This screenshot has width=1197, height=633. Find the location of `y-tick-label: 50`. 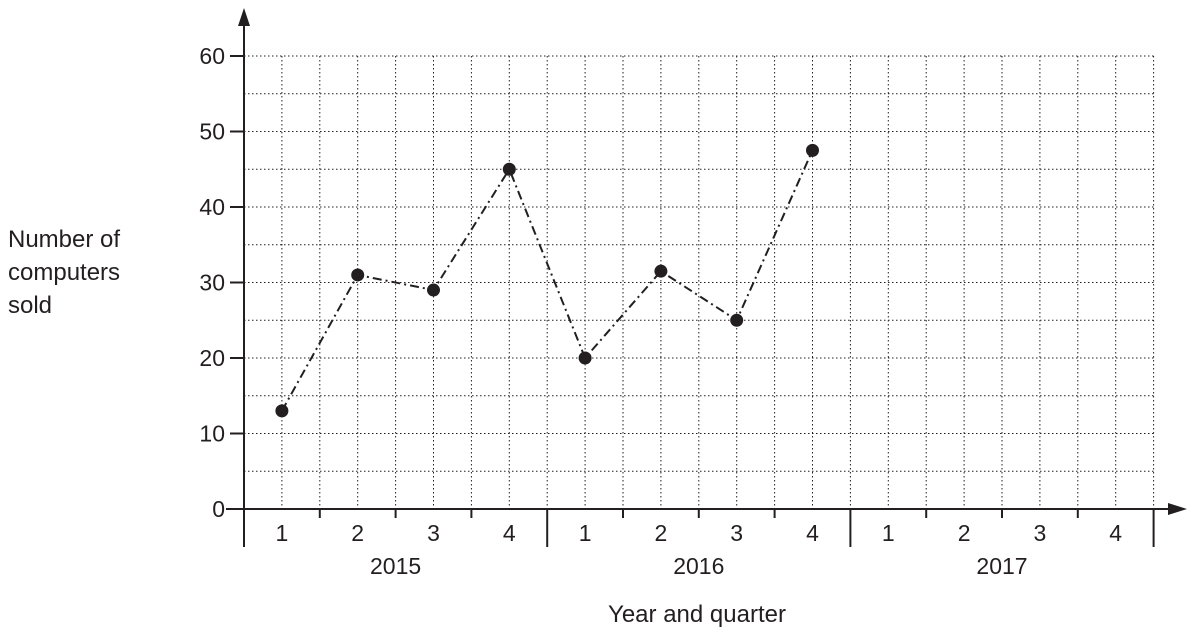

y-tick-label: 50 is located at coordinates (212, 132).